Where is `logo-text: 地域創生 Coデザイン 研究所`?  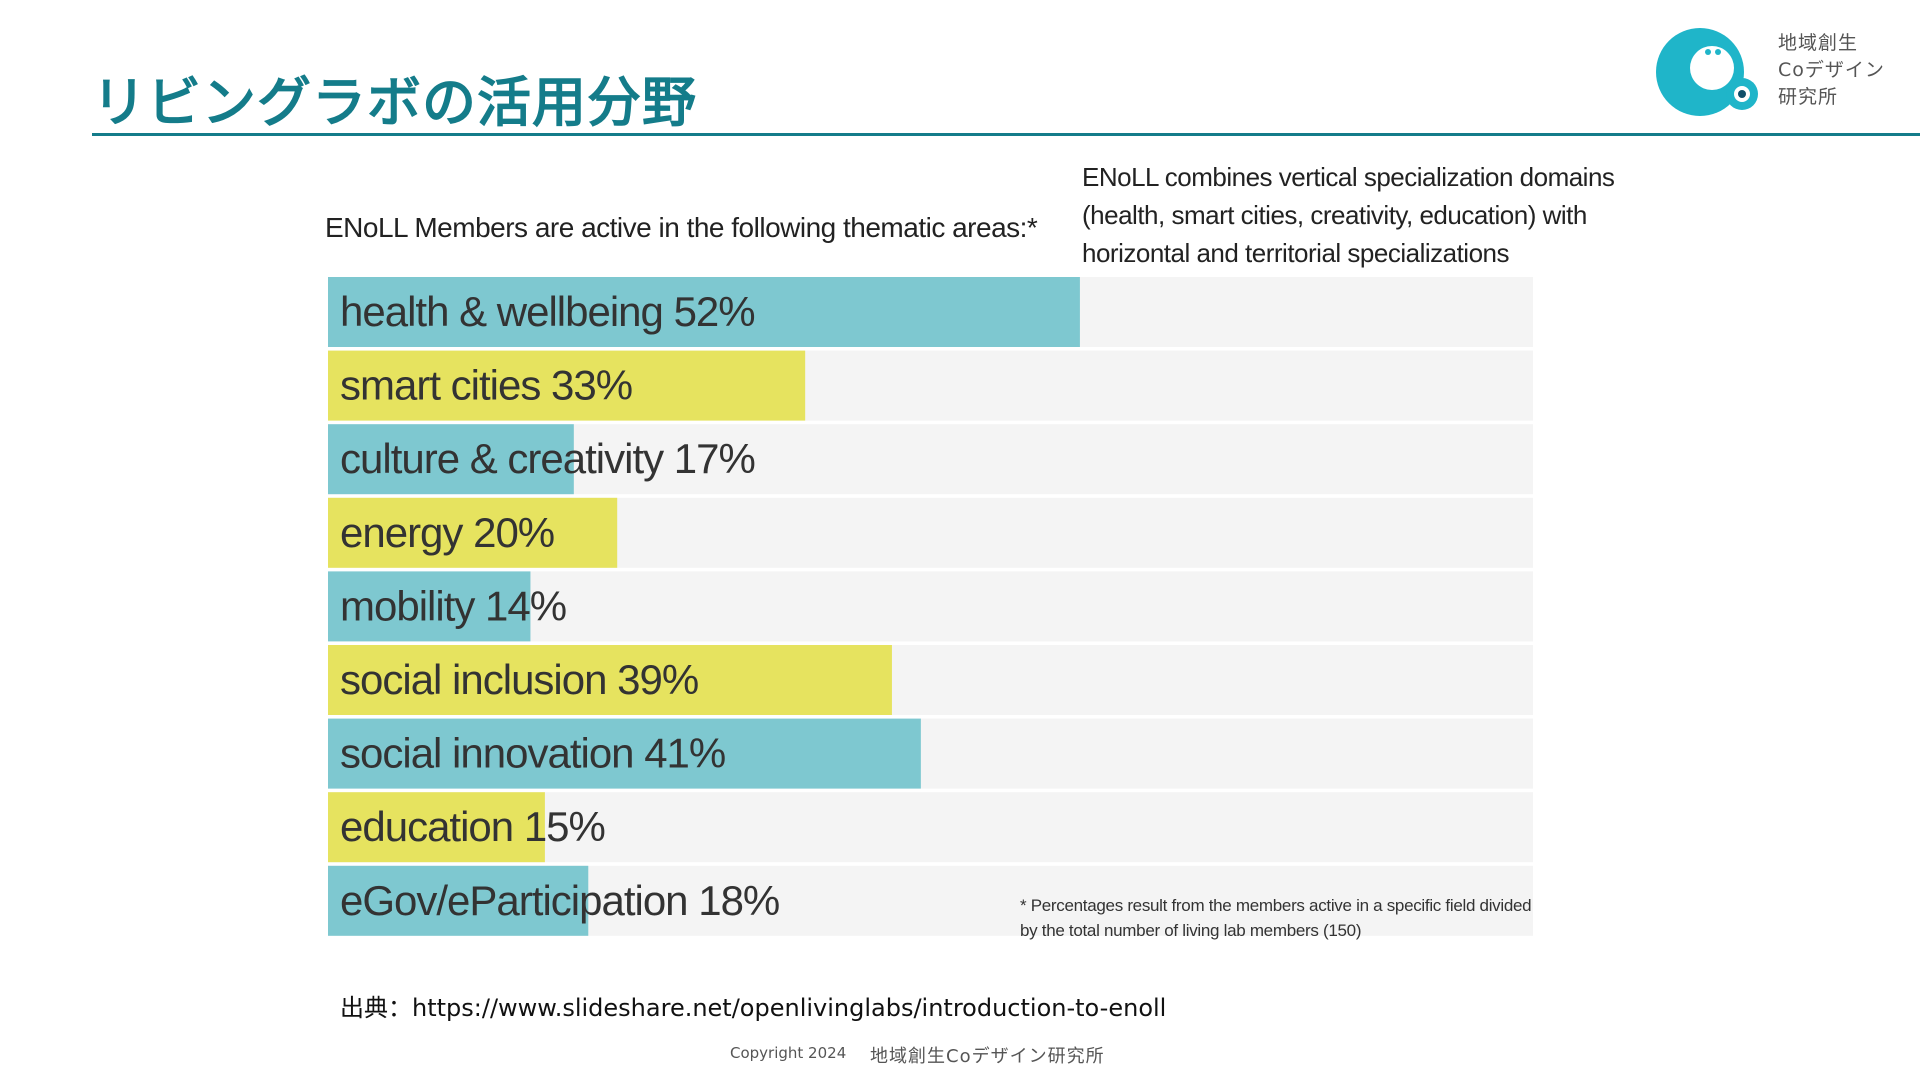
logo-text: 地域創生 Coデザイン 研究所 is located at coordinates (1831, 70).